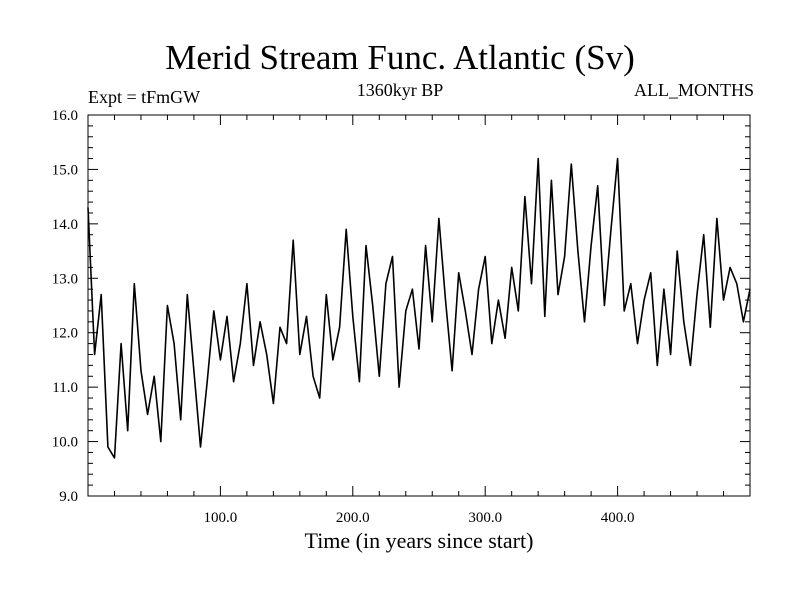 Image resolution: width=800 pixels, height=600 pixels. Describe the element at coordinates (65, 170) in the screenshot. I see `y-tick-label: 15.0` at that location.